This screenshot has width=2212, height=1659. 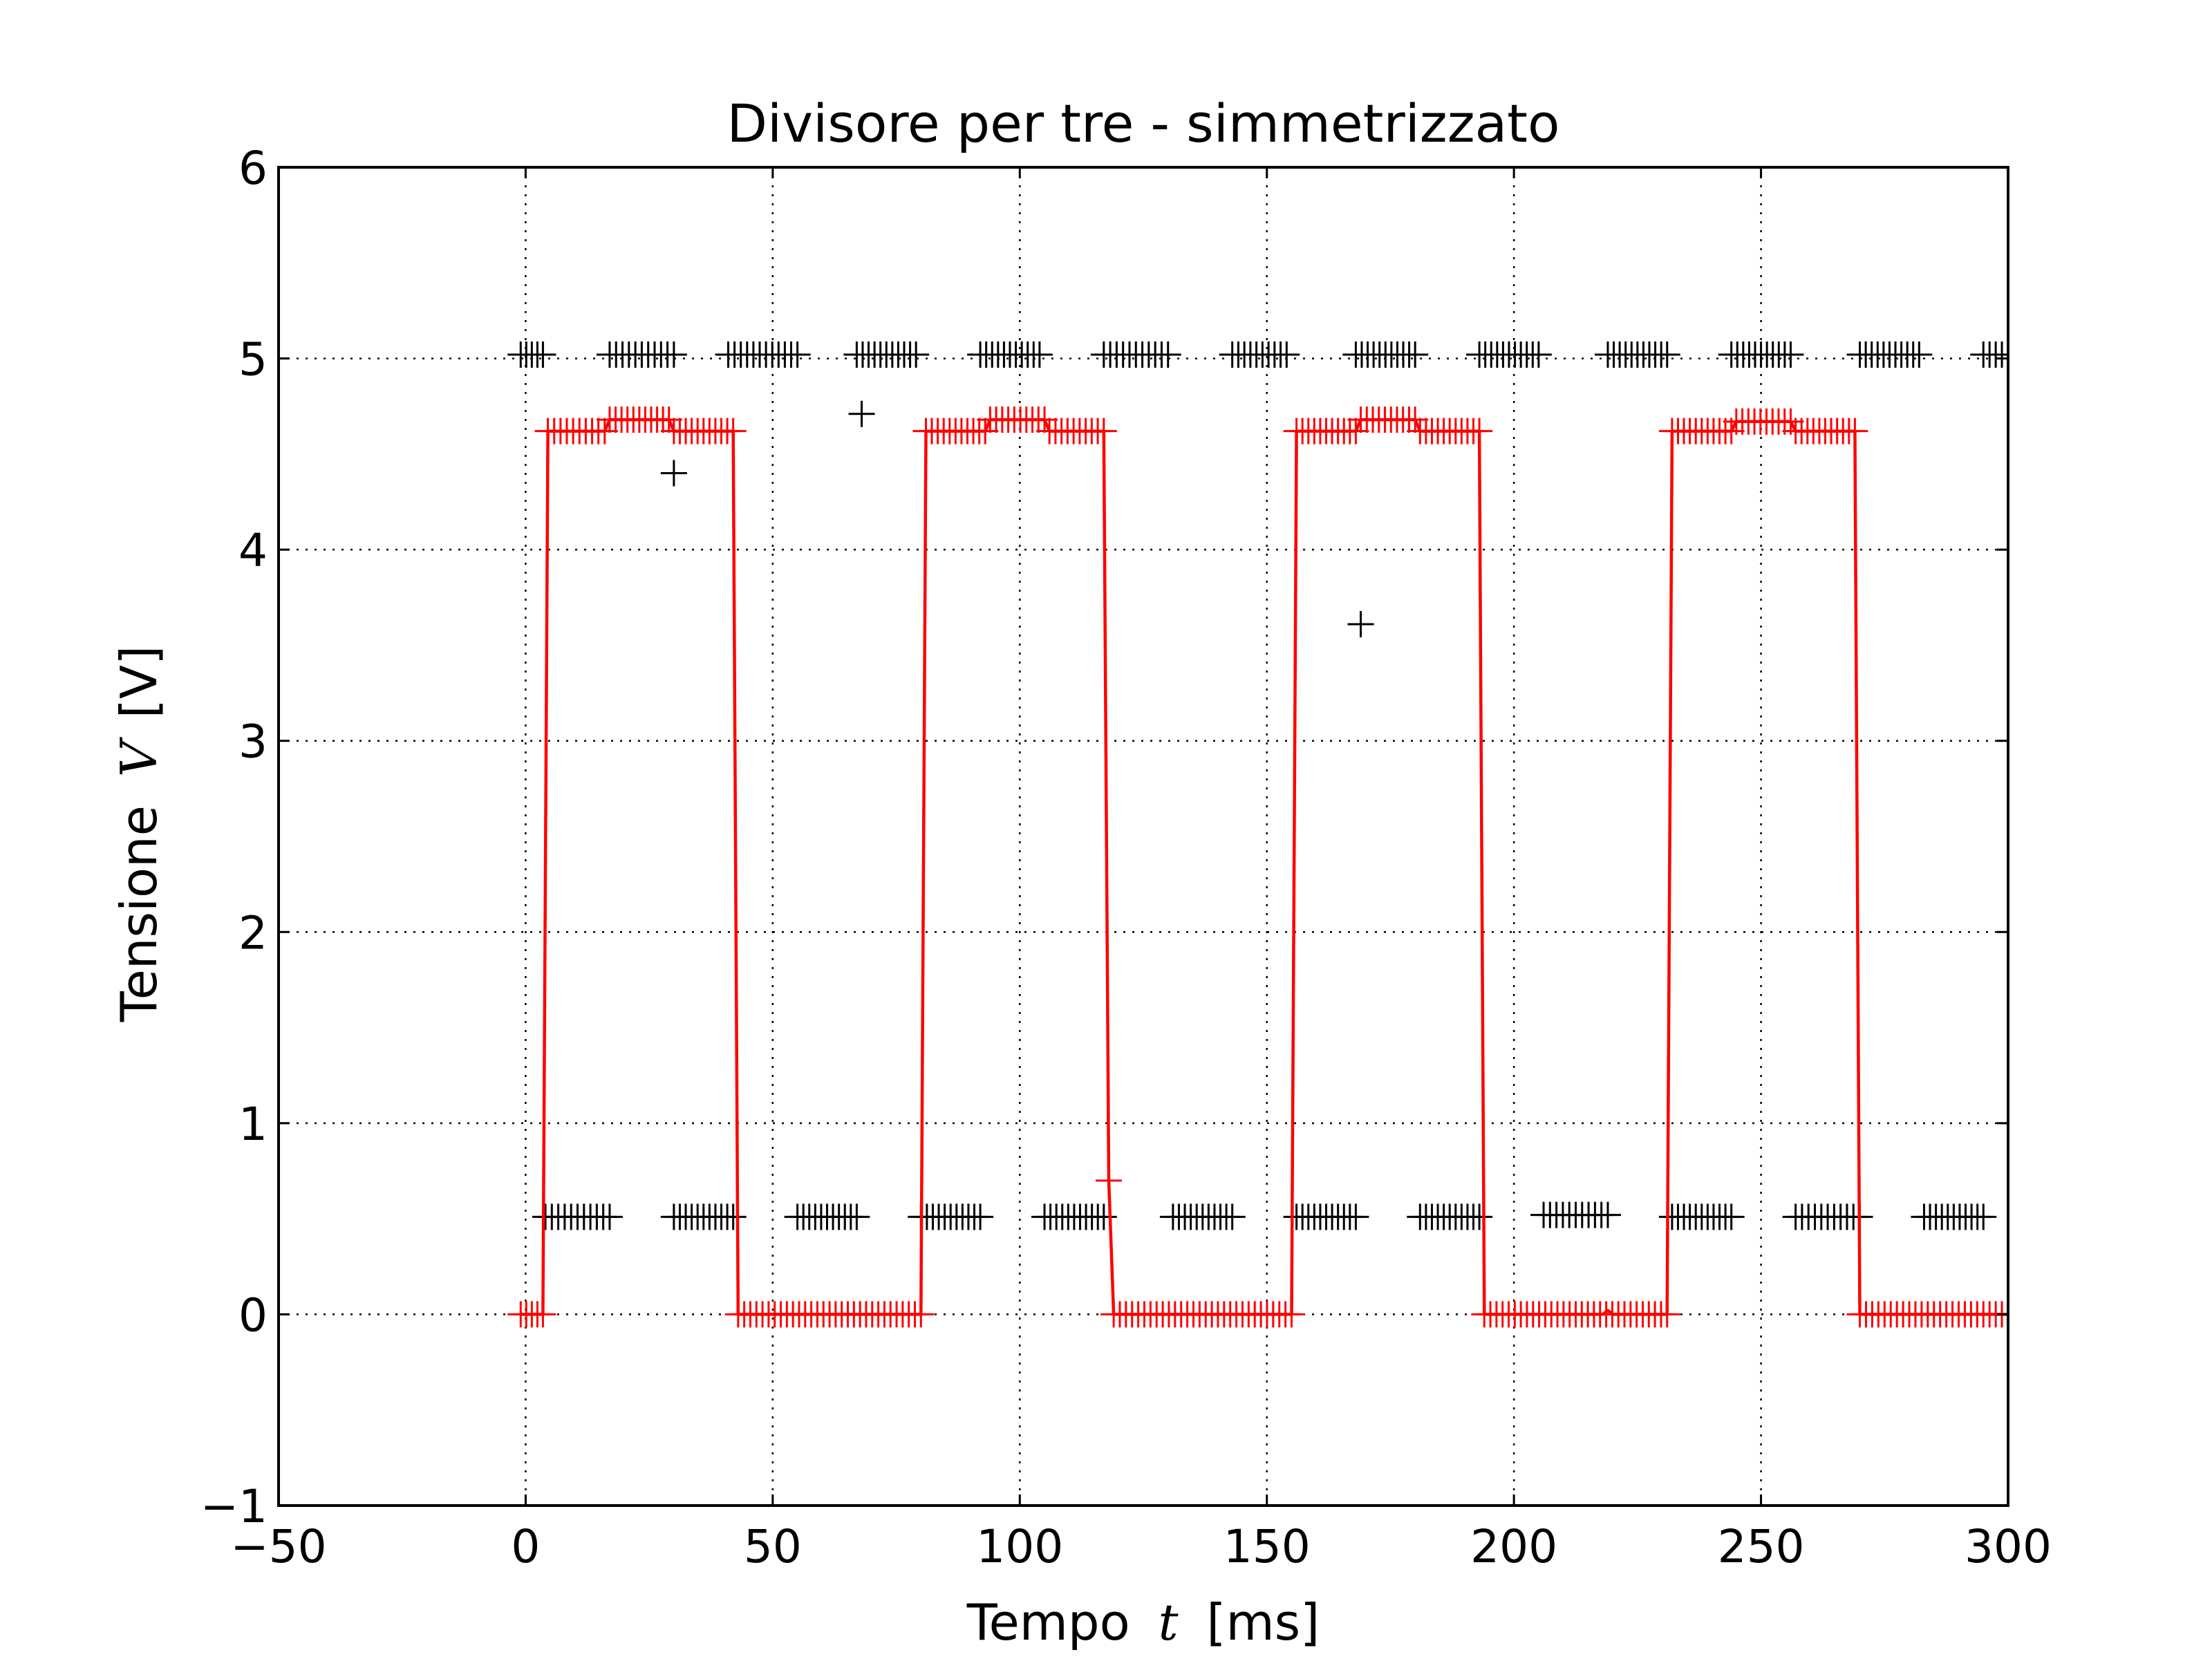 I want to click on y-tick-label: −1, so click(x=234, y=1507).